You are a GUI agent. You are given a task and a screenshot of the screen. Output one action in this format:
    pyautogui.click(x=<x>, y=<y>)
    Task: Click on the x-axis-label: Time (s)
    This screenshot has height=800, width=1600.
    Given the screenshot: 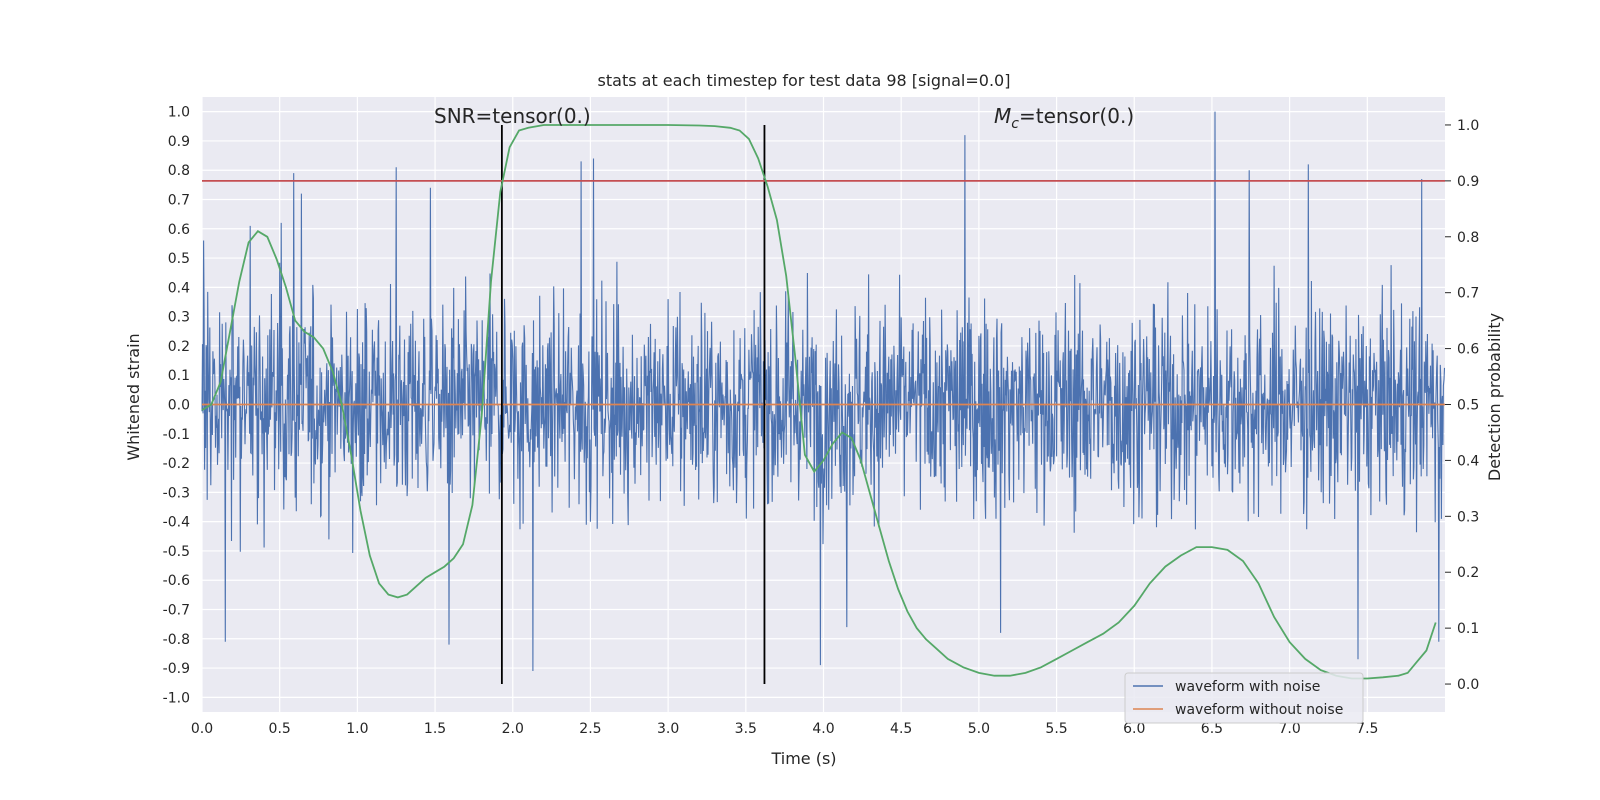 What is the action you would take?
    pyautogui.click(x=803, y=758)
    